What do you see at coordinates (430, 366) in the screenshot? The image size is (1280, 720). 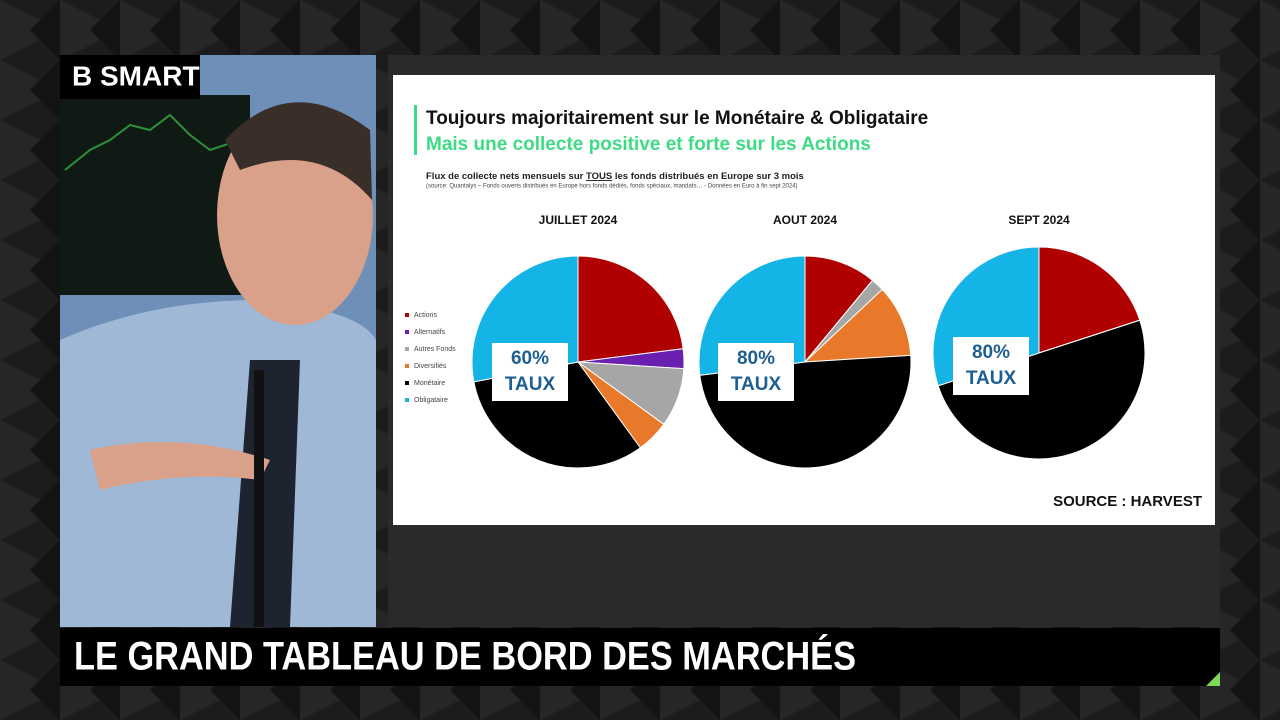 I see `legend-label: Diversifiés` at bounding box center [430, 366].